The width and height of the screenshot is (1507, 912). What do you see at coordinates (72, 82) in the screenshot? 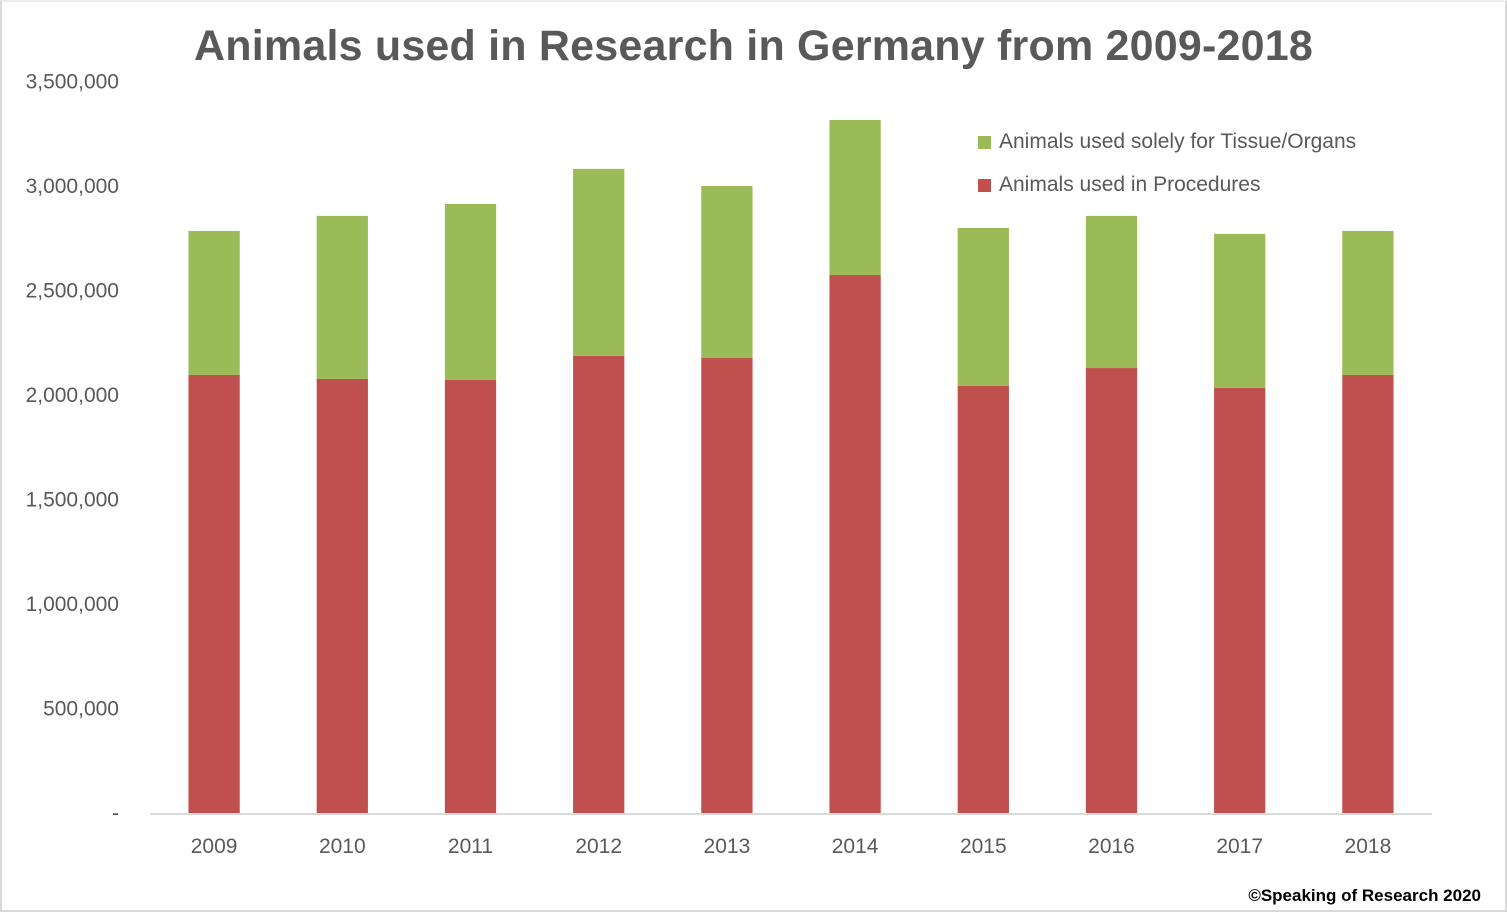
I see `y-tick-label: 3,500,000` at bounding box center [72, 82].